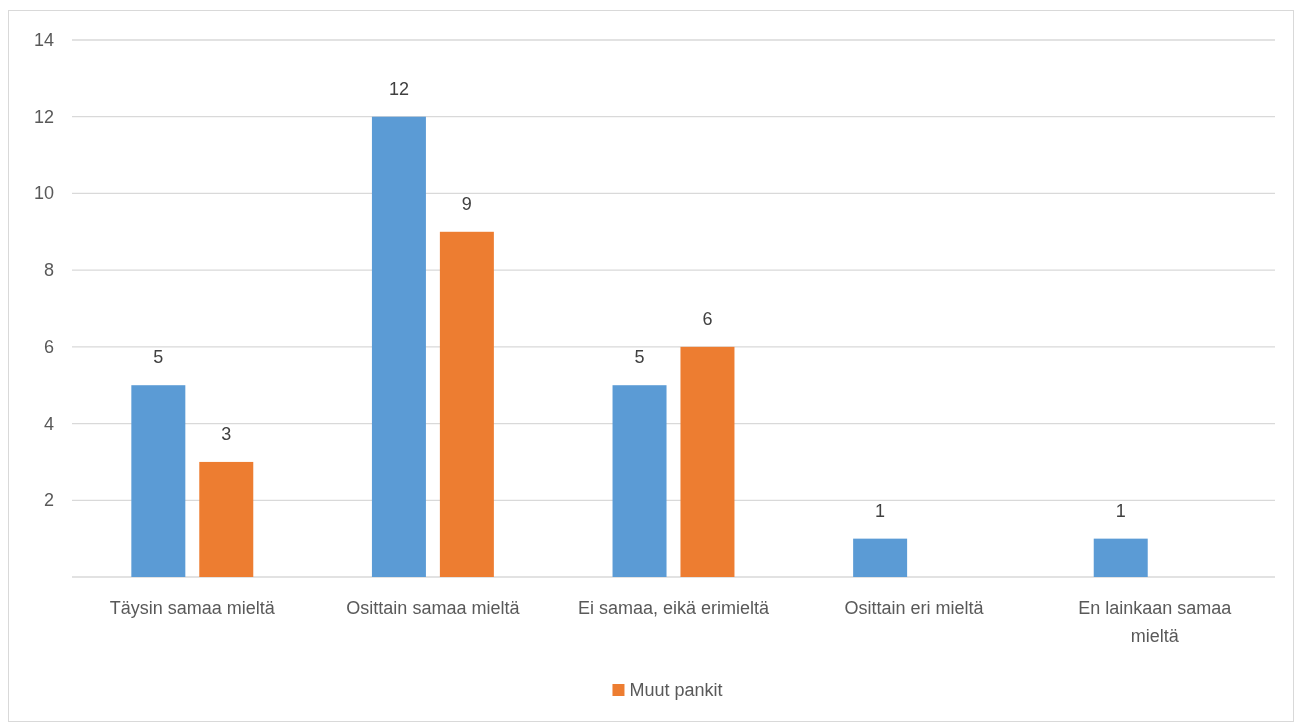 The width and height of the screenshot is (1296, 722). Describe the element at coordinates (433, 608) in the screenshot. I see `x-tick-label: Osittain samaa mieltä` at that location.